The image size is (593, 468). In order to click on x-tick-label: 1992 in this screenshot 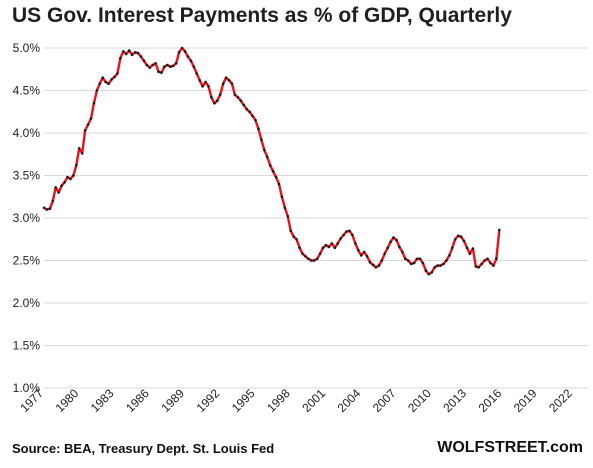, I will do `click(208, 400)`.